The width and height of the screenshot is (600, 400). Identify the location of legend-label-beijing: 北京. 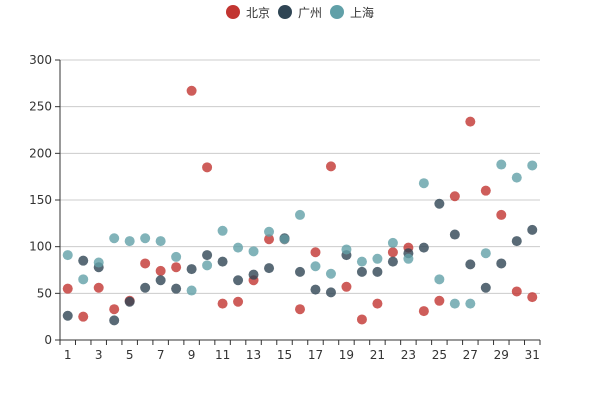
(257, 12).